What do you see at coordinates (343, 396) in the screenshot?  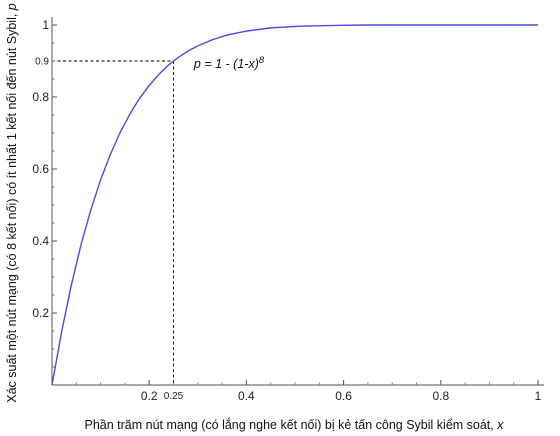 I see `x-tick-label: 0.6` at bounding box center [343, 396].